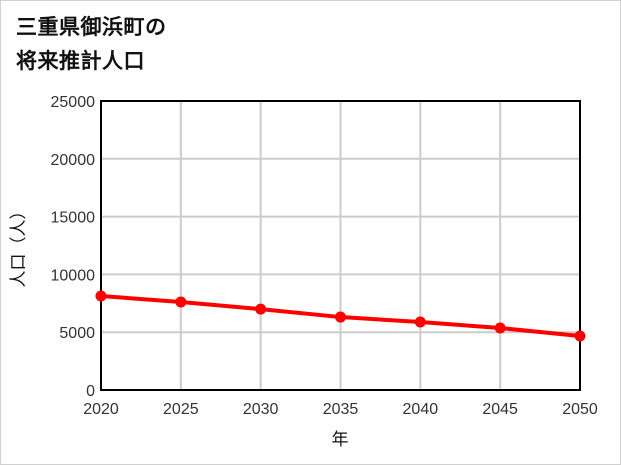  Describe the element at coordinates (80, 61) in the screenshot. I see `chart-title-line2: 将来推計人口` at that location.